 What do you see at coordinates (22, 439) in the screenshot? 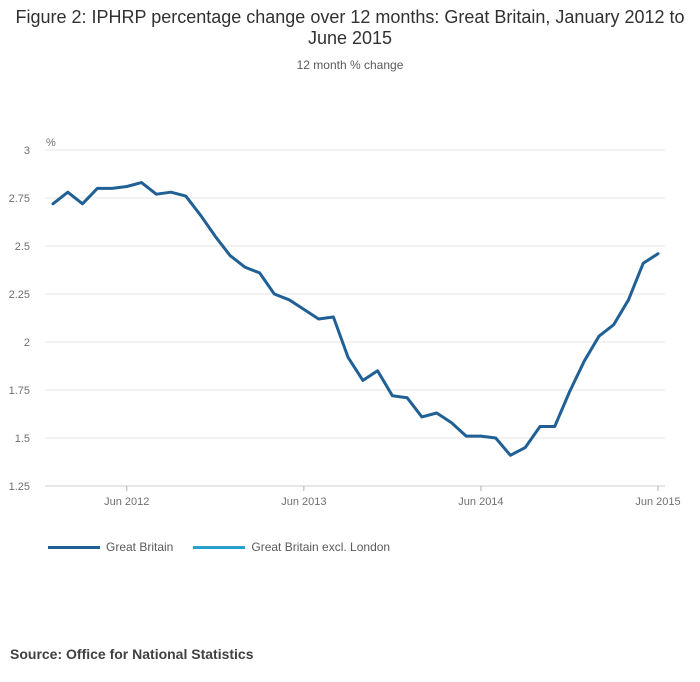
I see `y-tick-label: 1.5` at bounding box center [22, 439].